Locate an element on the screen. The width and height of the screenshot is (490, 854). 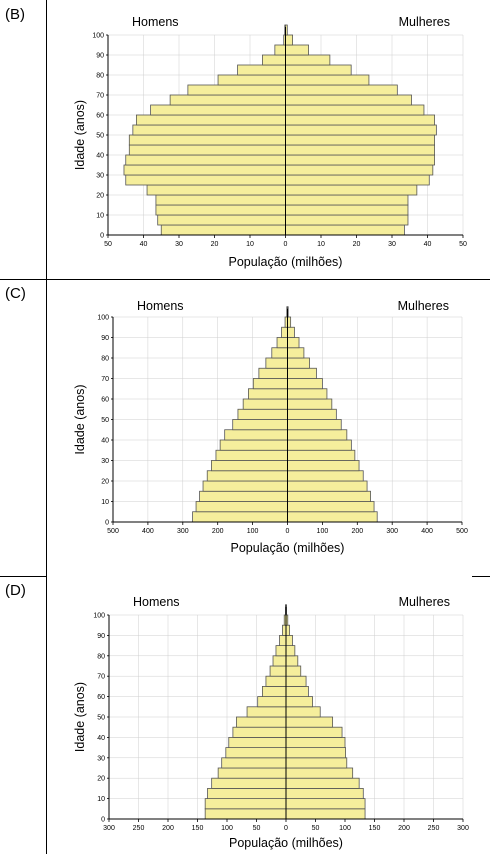
y-tick-label: 100 is located at coordinates (103, 318).